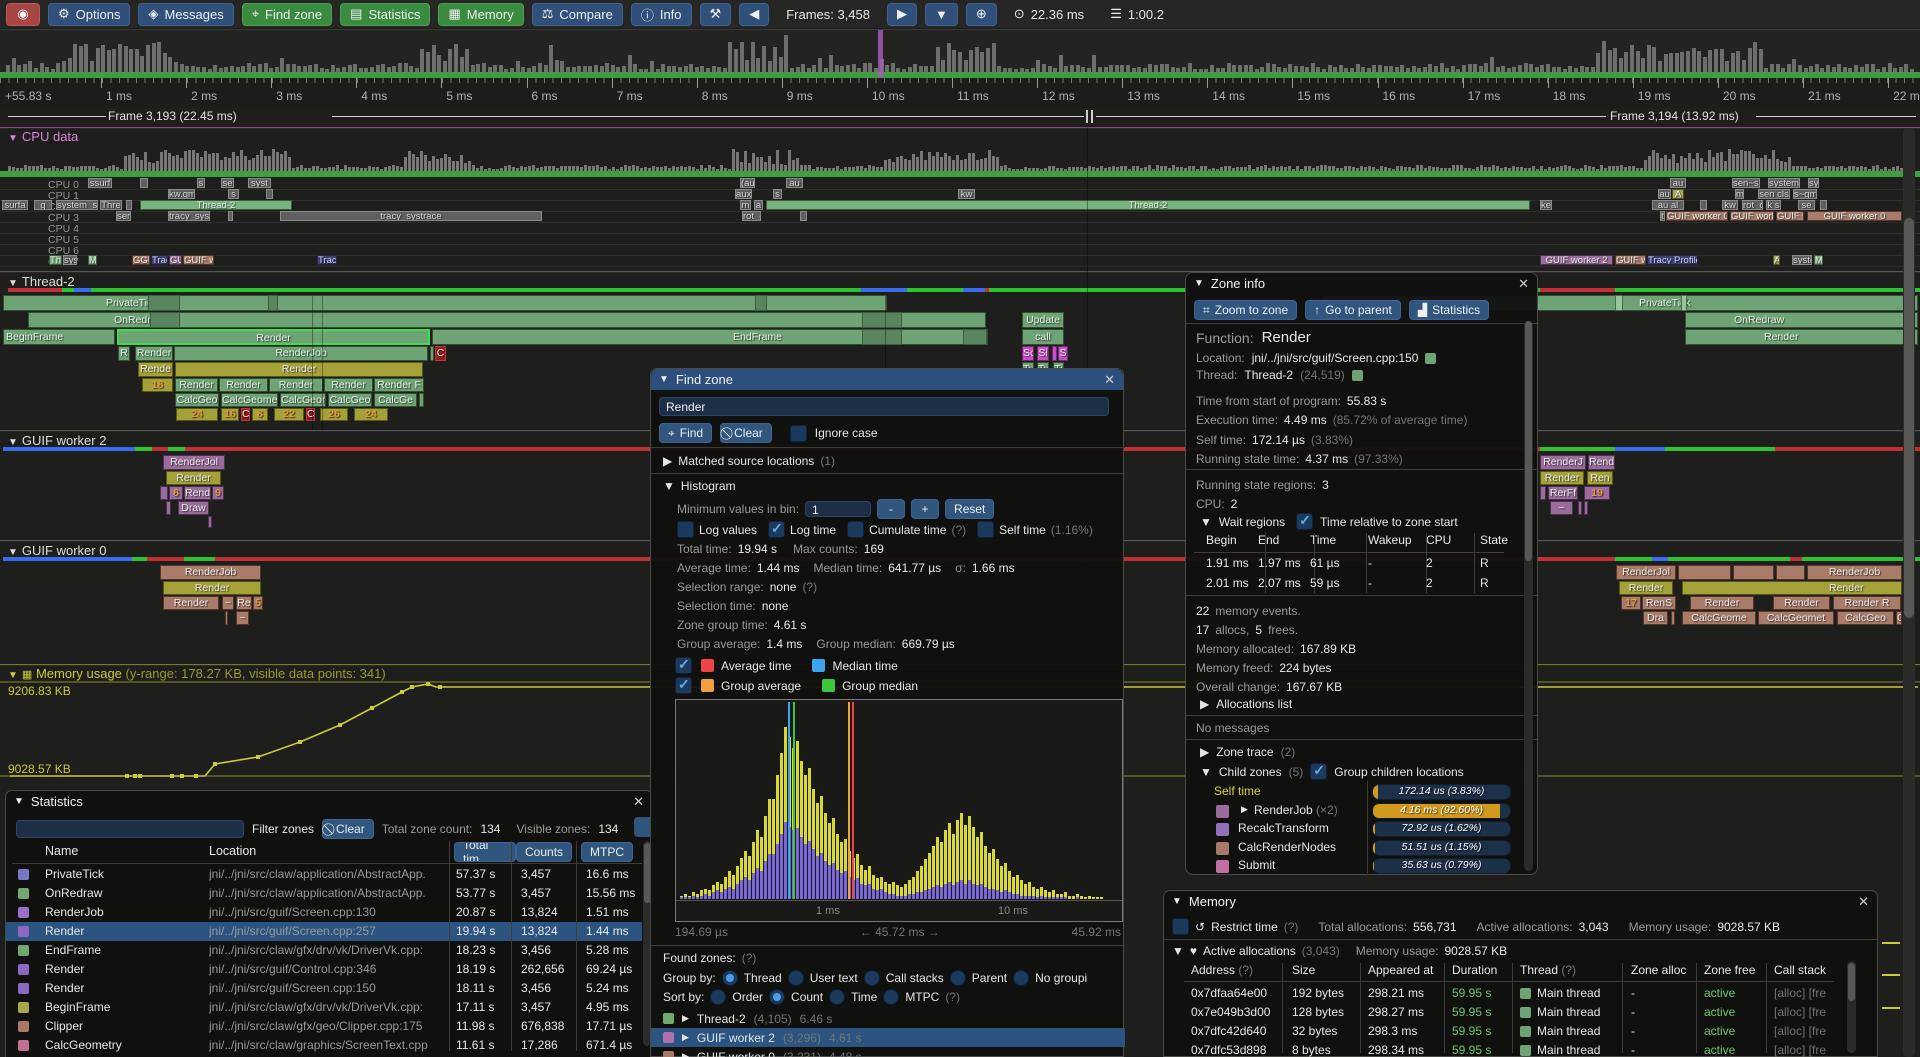  What do you see at coordinates (249, 400) in the screenshot?
I see `timeline-zone: CalcGeome` at bounding box center [249, 400].